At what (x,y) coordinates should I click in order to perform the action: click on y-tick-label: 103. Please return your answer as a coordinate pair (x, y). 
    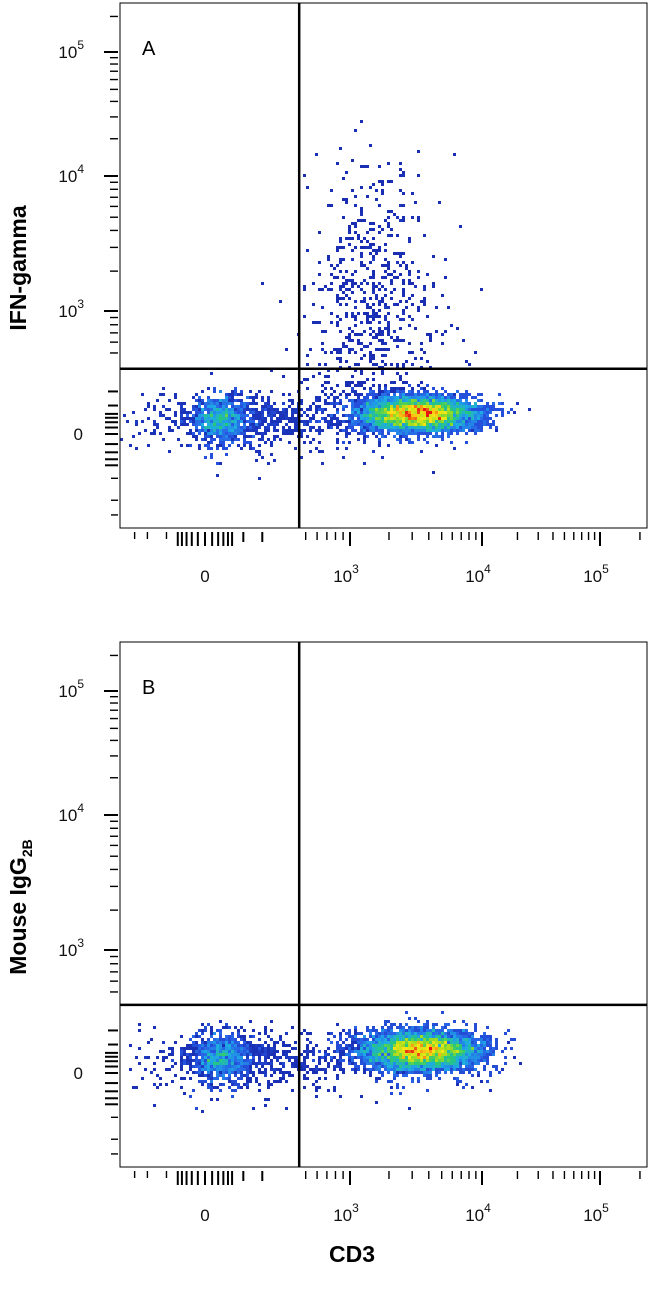
    Looking at the image, I should click on (71, 948).